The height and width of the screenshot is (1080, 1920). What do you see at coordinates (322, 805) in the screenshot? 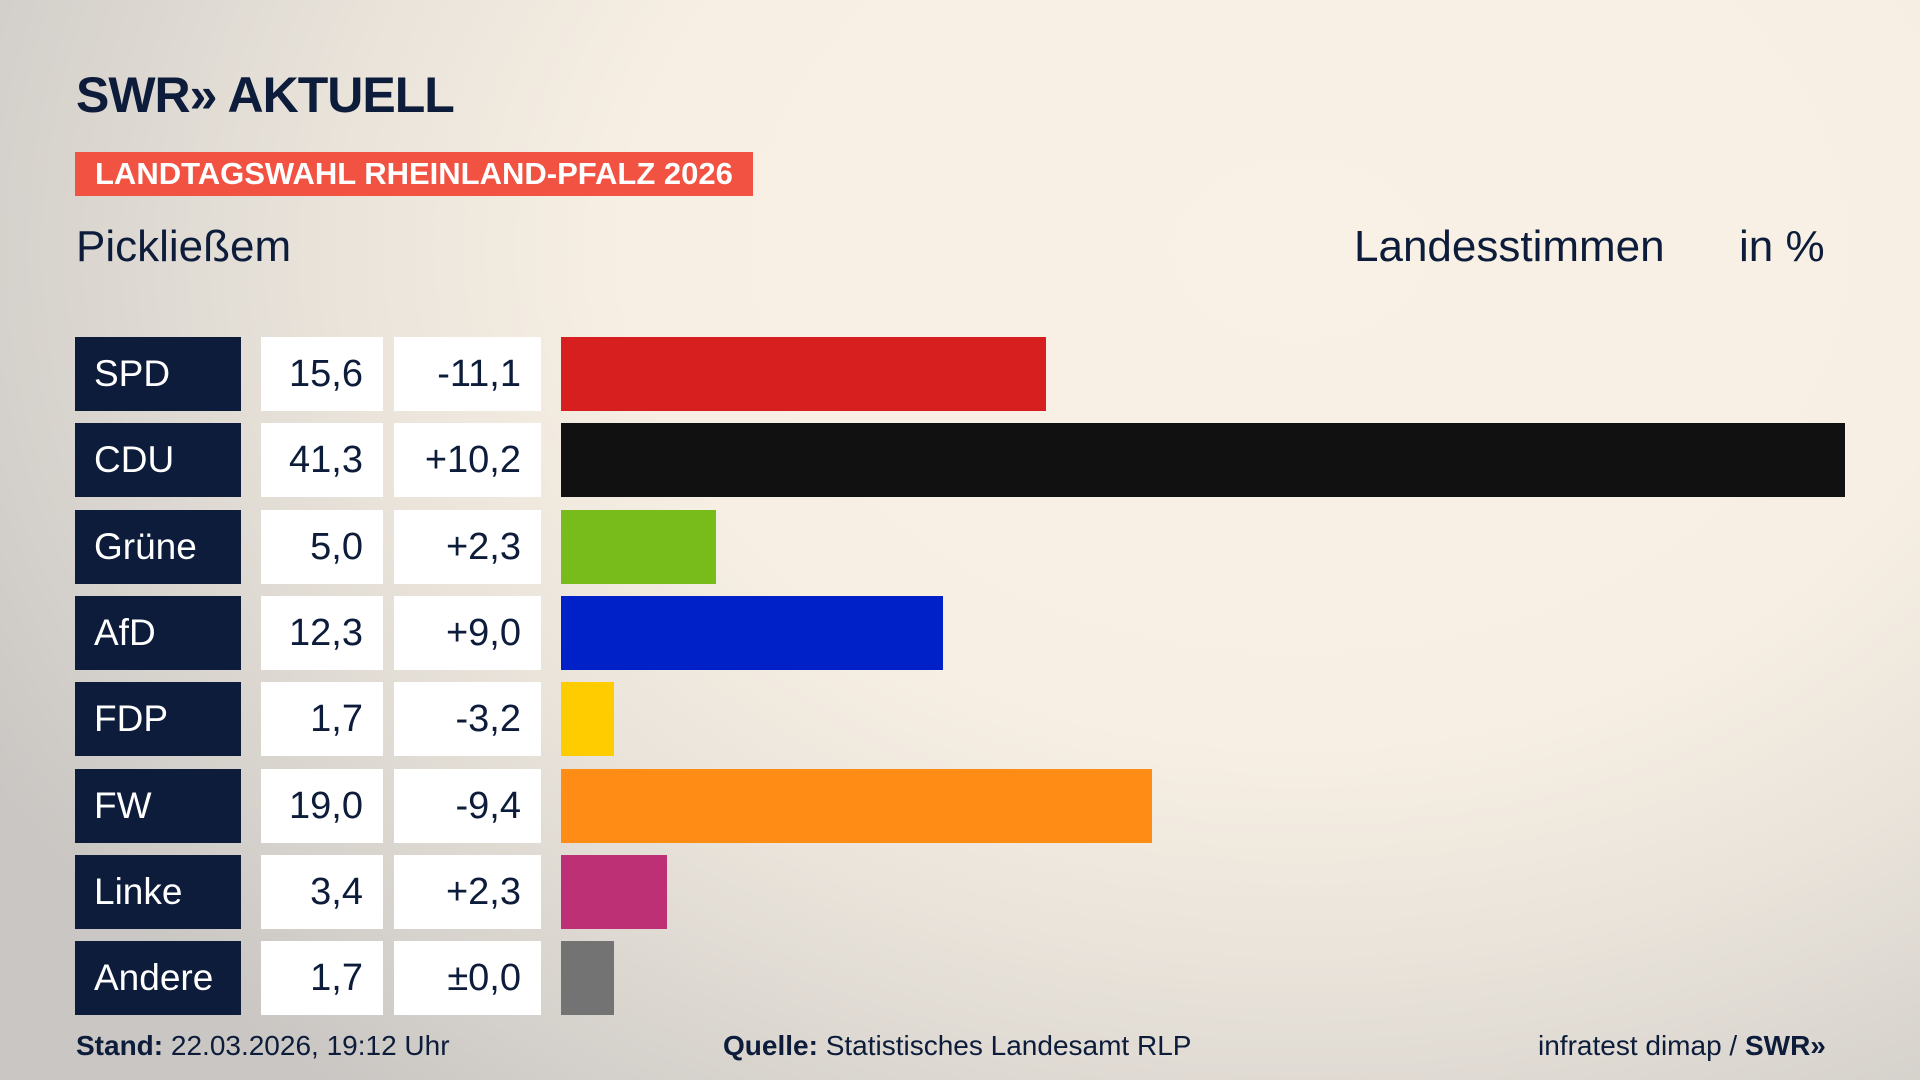
I see `value-label: 19,0` at bounding box center [322, 805].